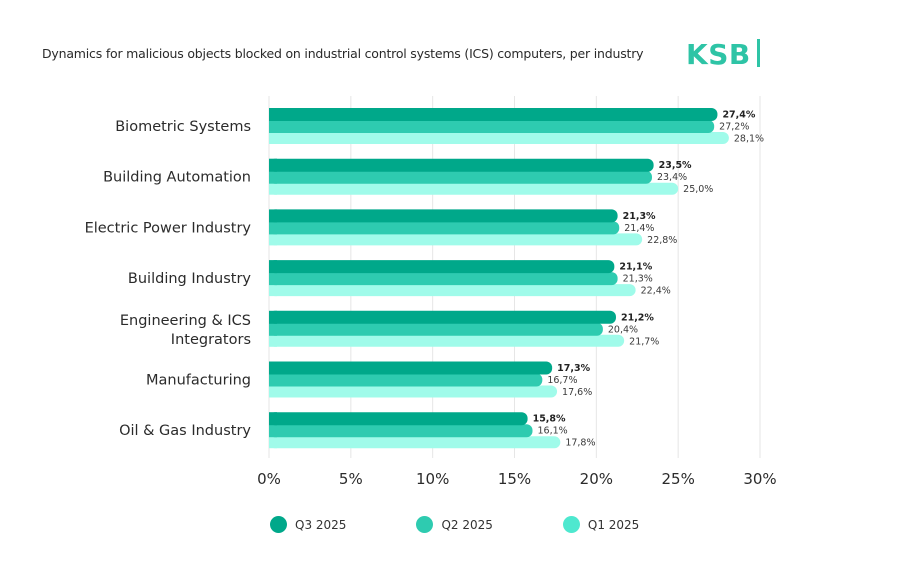 The image size is (919, 567). I want to click on x-axis-ticks: 0% 5% 10% 15% 20% 25% 30%, so click(517, 479).